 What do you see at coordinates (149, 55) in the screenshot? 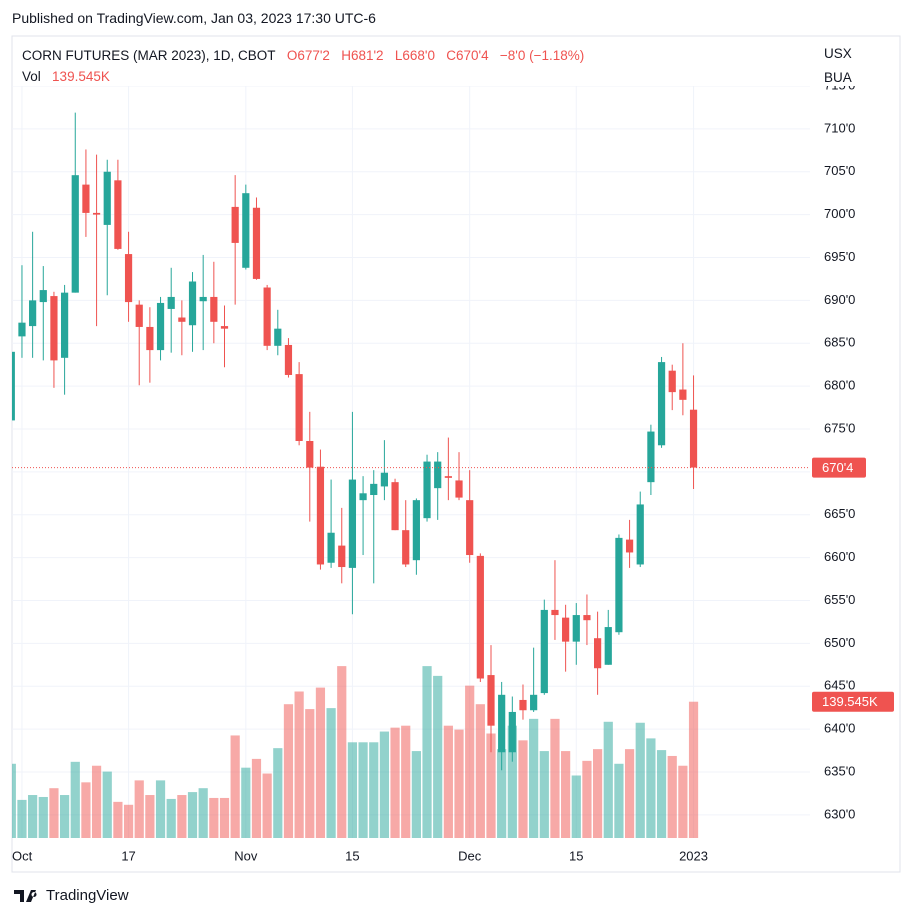
I see `symbol: CORN FUTURES (MAR 2023), 1D, CBOT` at bounding box center [149, 55].